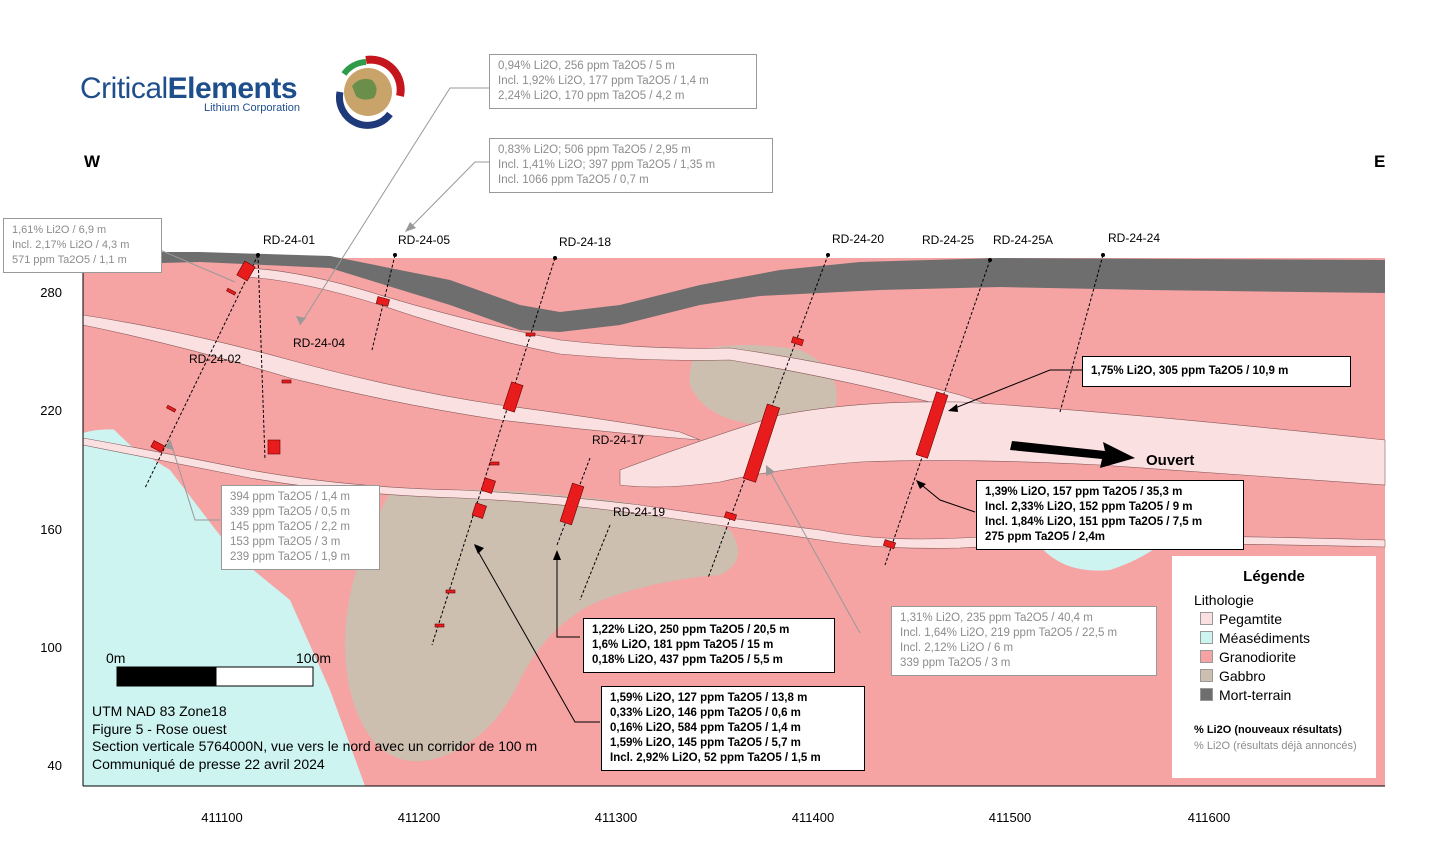  What do you see at coordinates (51, 410) in the screenshot?
I see `y-tick: 220` at bounding box center [51, 410].